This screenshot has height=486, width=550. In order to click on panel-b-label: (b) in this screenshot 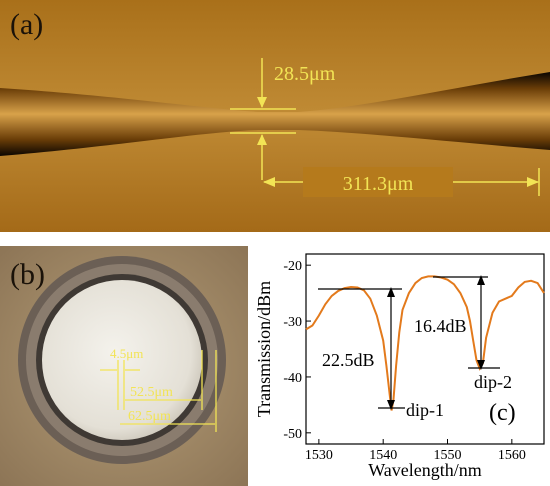, I will do `click(27, 274)`.